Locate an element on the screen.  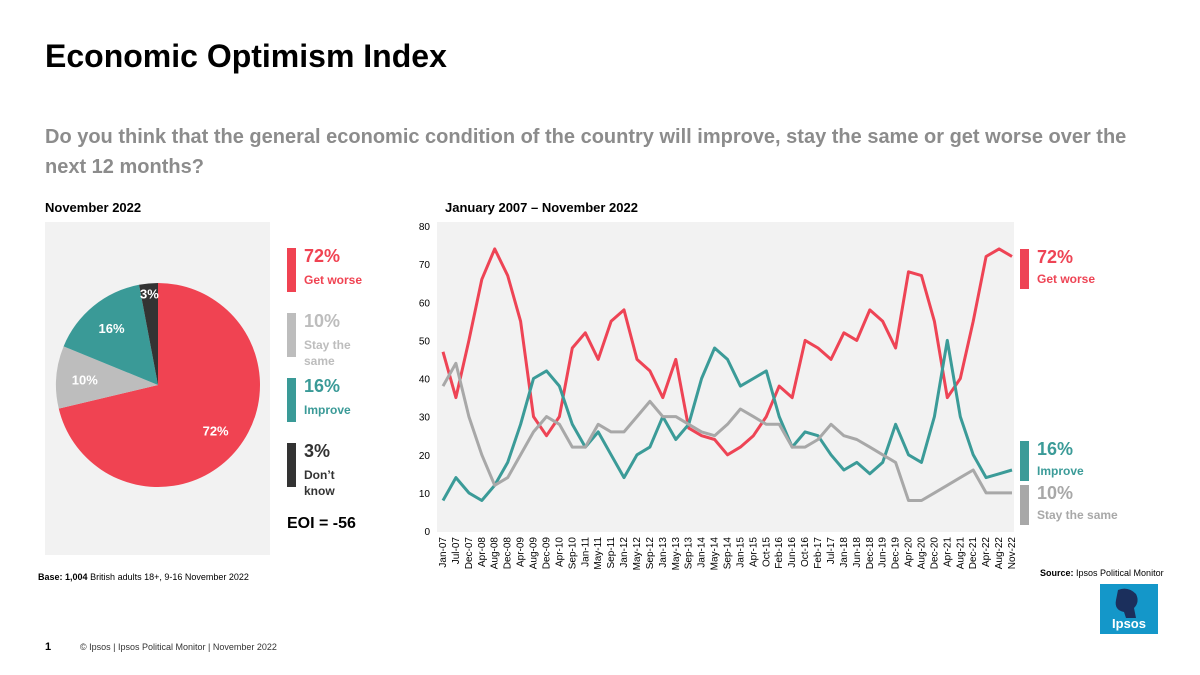
pie-legend-item: 3% Don’t know is located at coordinates (342, 469).